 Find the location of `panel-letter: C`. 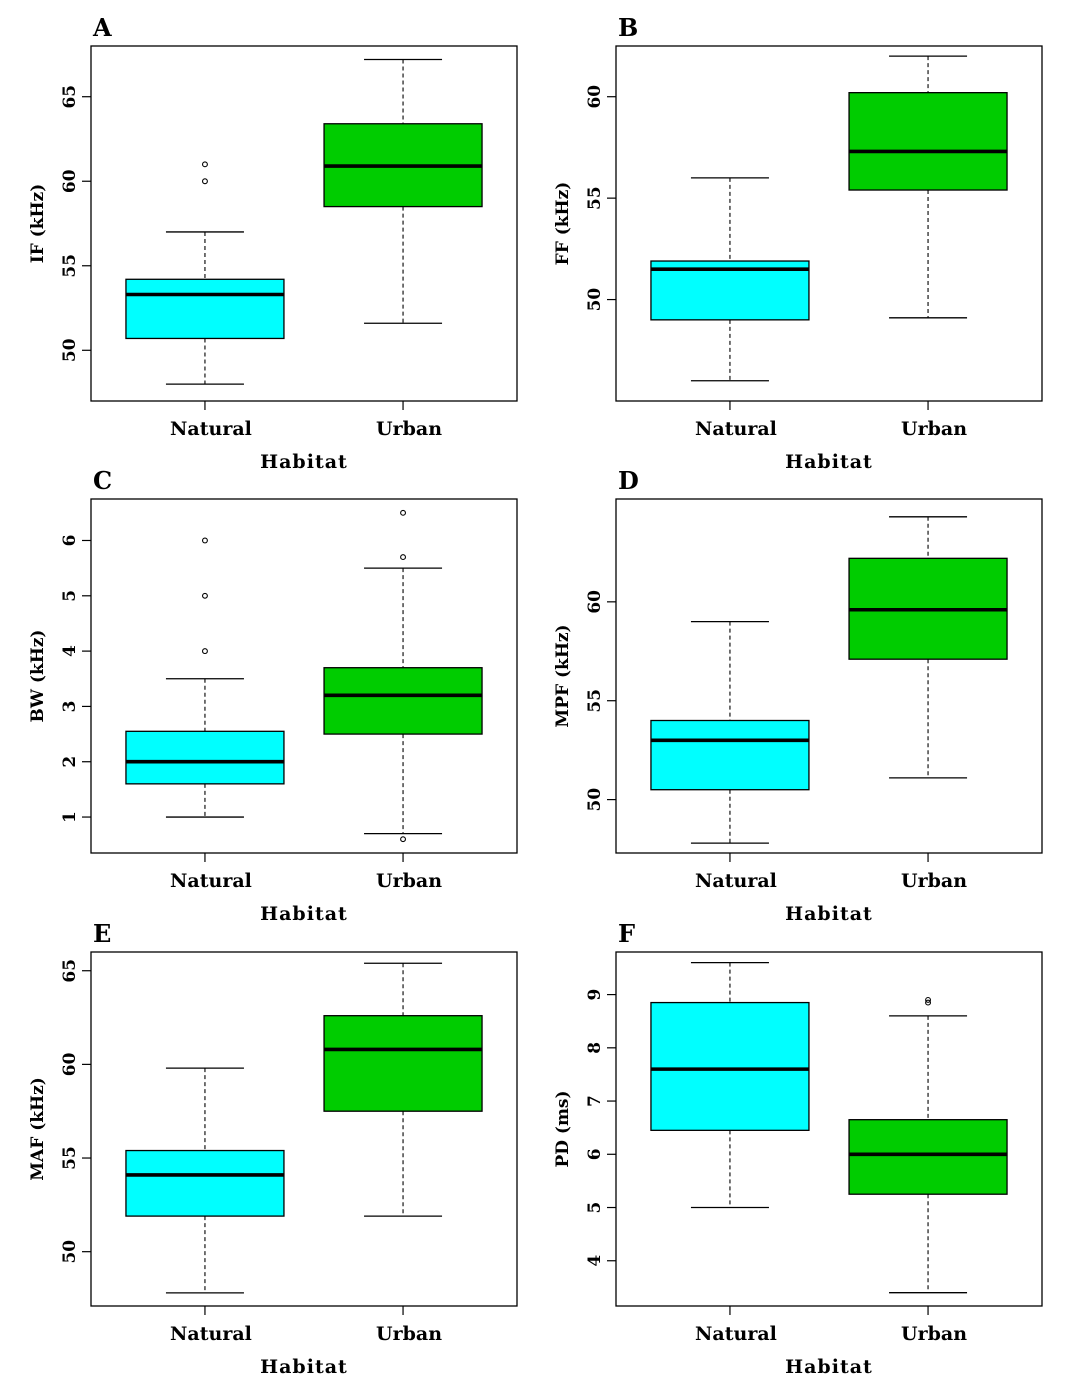

panel-letter: C is located at coordinates (102, 480).